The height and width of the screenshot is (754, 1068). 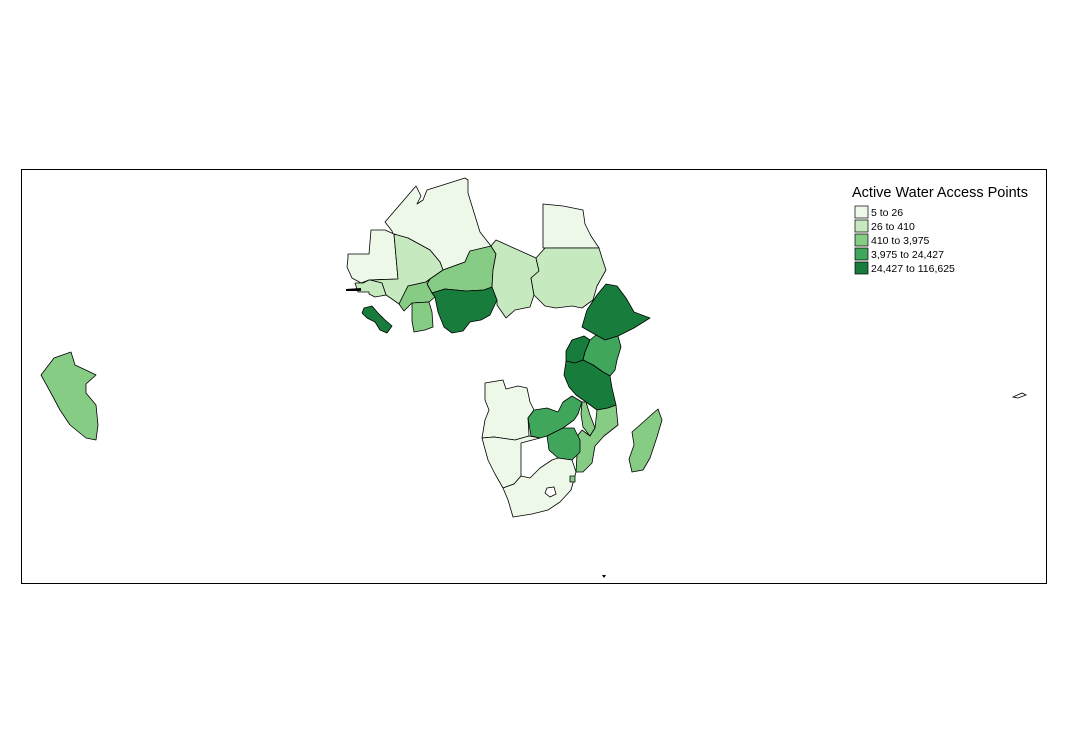 I want to click on region-eswatini, so click(x=572, y=479).